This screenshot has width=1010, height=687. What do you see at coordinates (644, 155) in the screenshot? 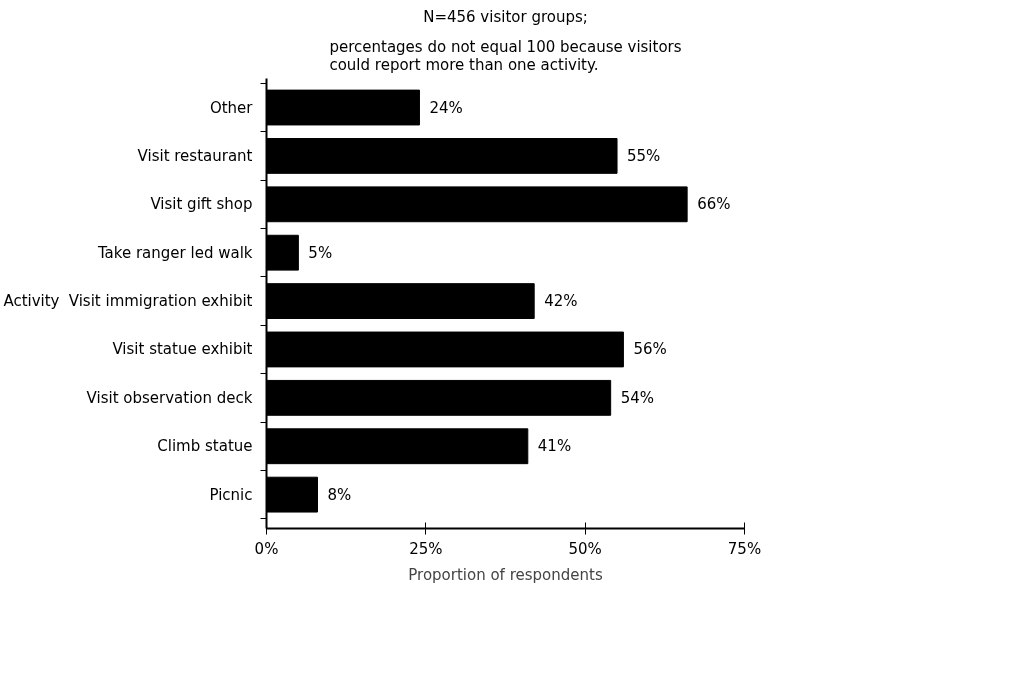
I see `data-label: 55%` at bounding box center [644, 155].